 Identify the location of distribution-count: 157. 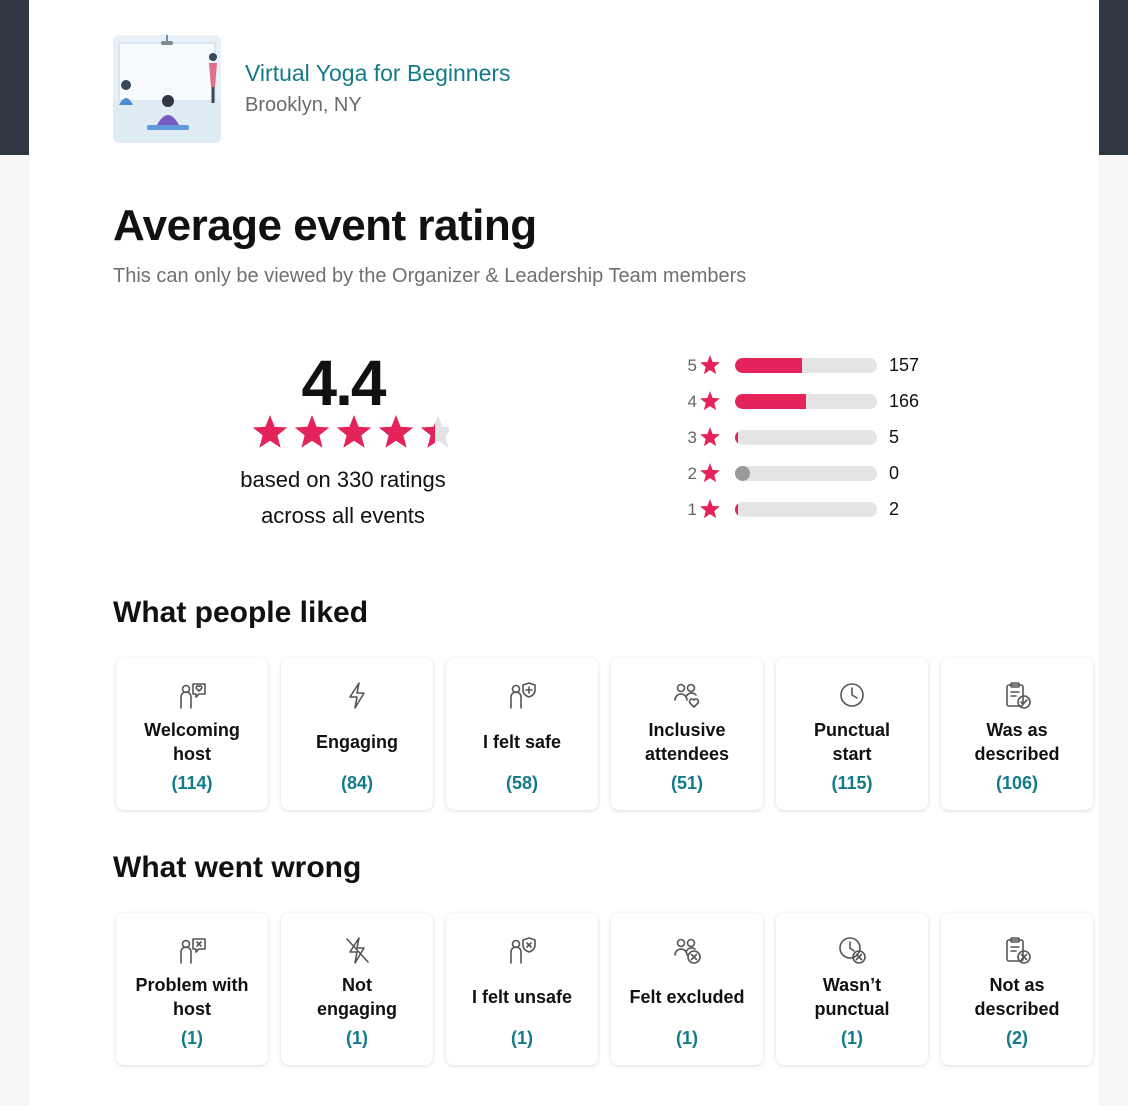
(904, 365).